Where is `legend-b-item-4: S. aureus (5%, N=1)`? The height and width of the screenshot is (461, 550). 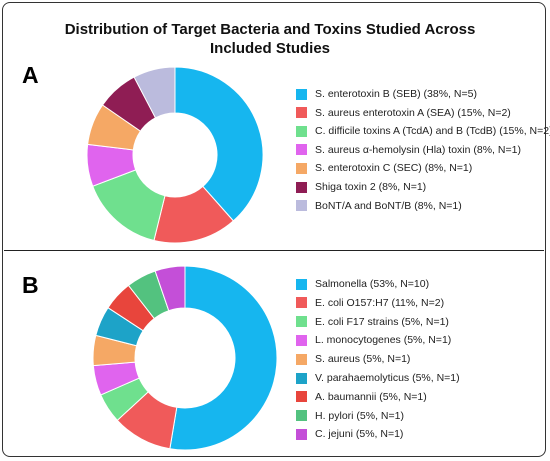
legend-b-item-4: S. aureus (5%, N=1) is located at coordinates (353, 359).